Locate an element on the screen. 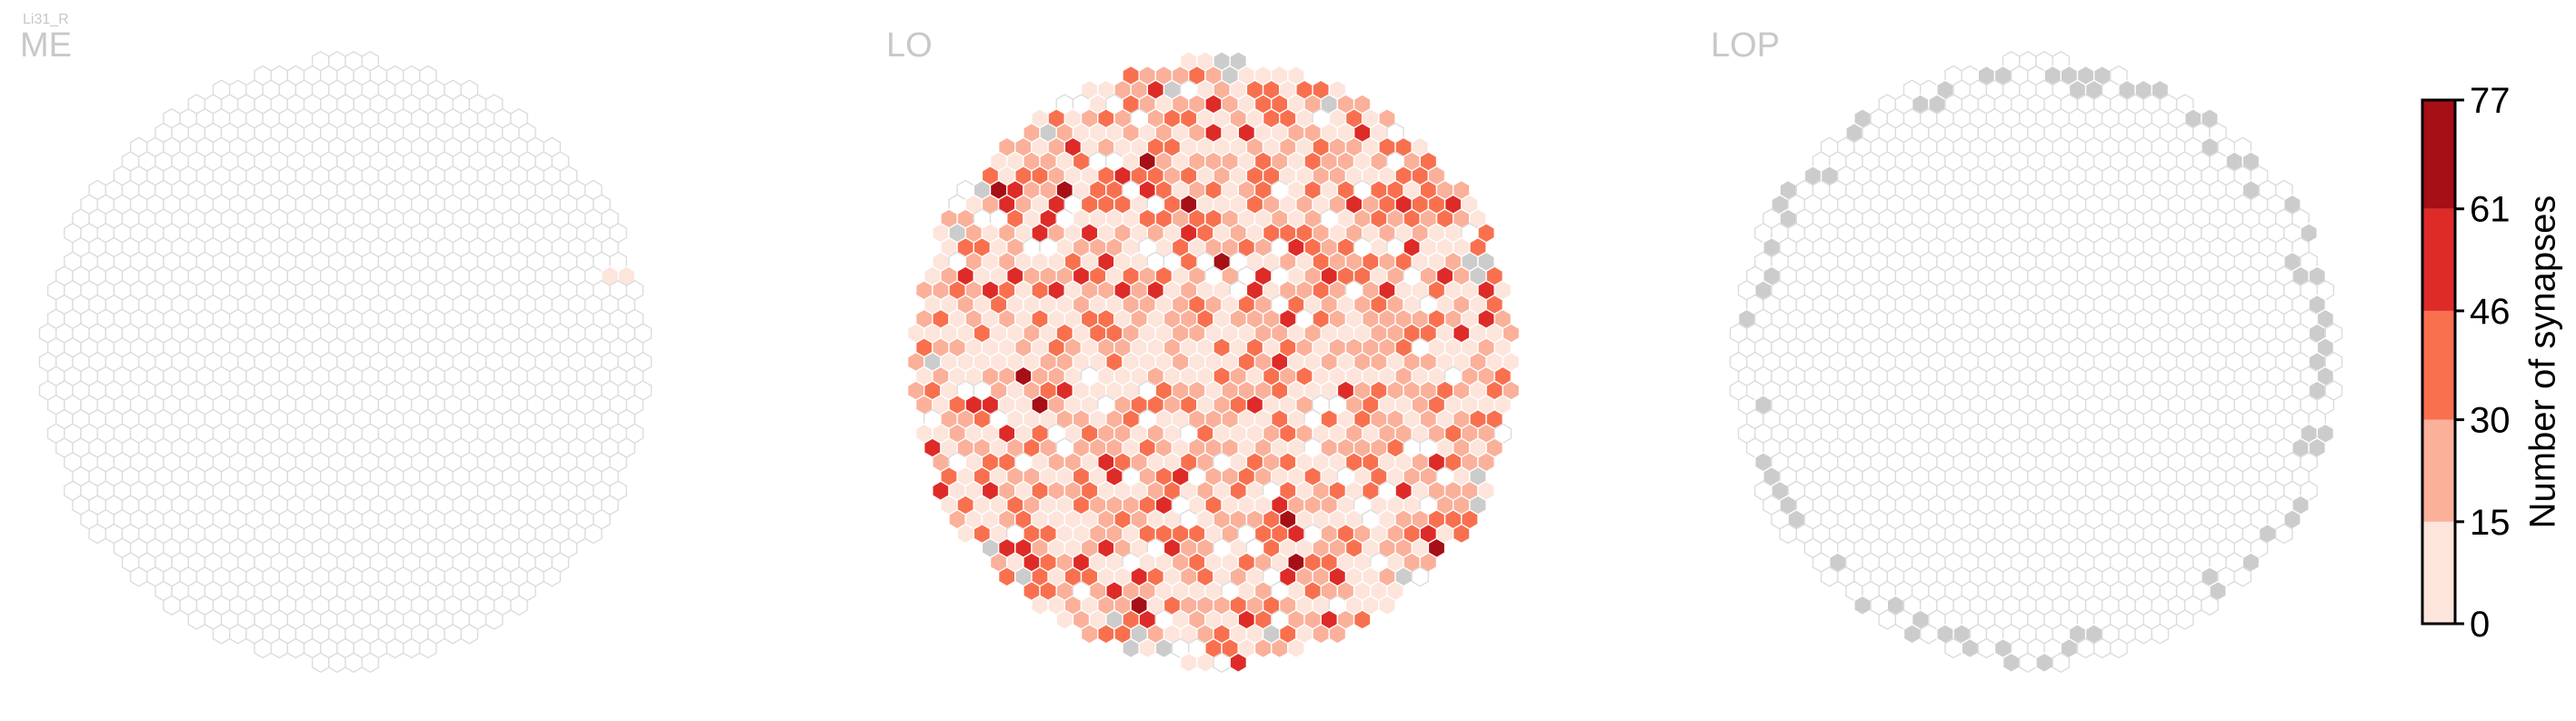 The image size is (2576, 721). colorbar-ticks: 0 15 30 46 61 77 is located at coordinates (2483, 363).